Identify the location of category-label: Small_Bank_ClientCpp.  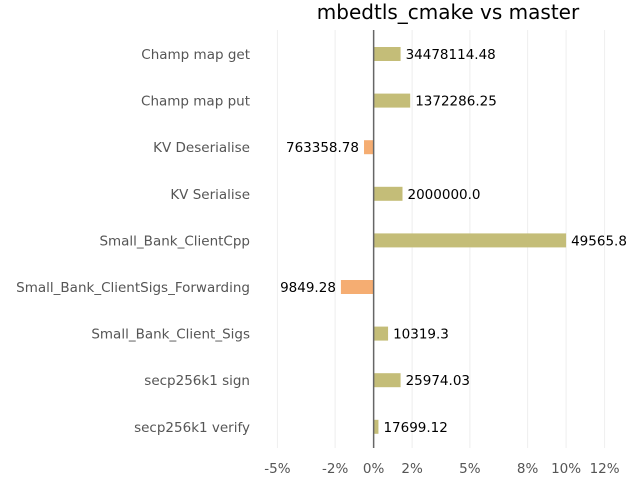
(174, 241).